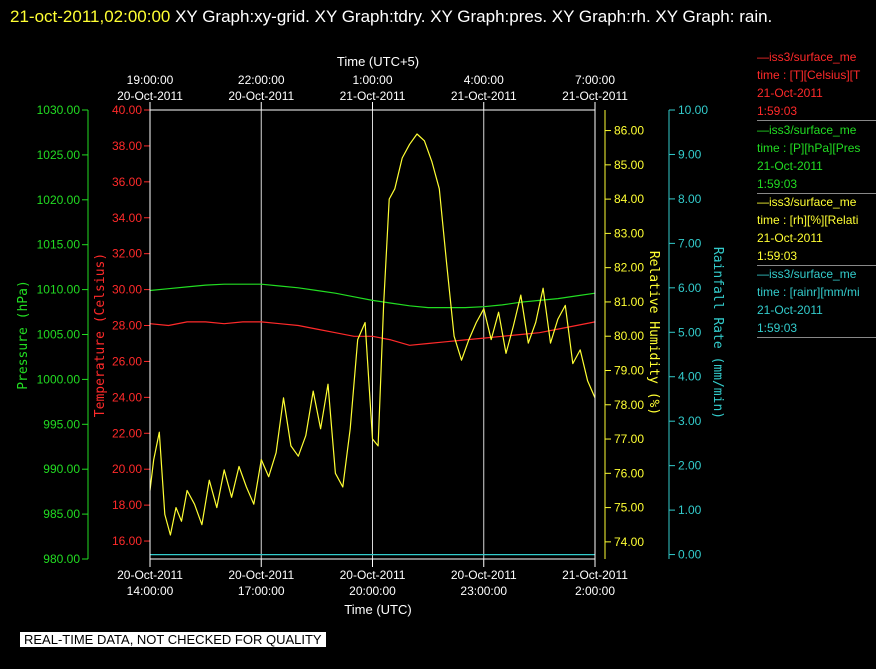  Describe the element at coordinates (61, 424) in the screenshot. I see `pressure-tick-label: 995.00` at that location.